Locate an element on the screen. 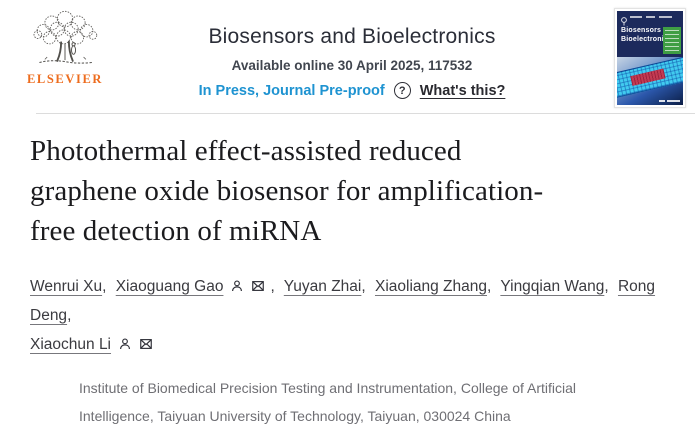  cover-journal-name: Biosensors & Bioelectronics is located at coordinates (647, 35).